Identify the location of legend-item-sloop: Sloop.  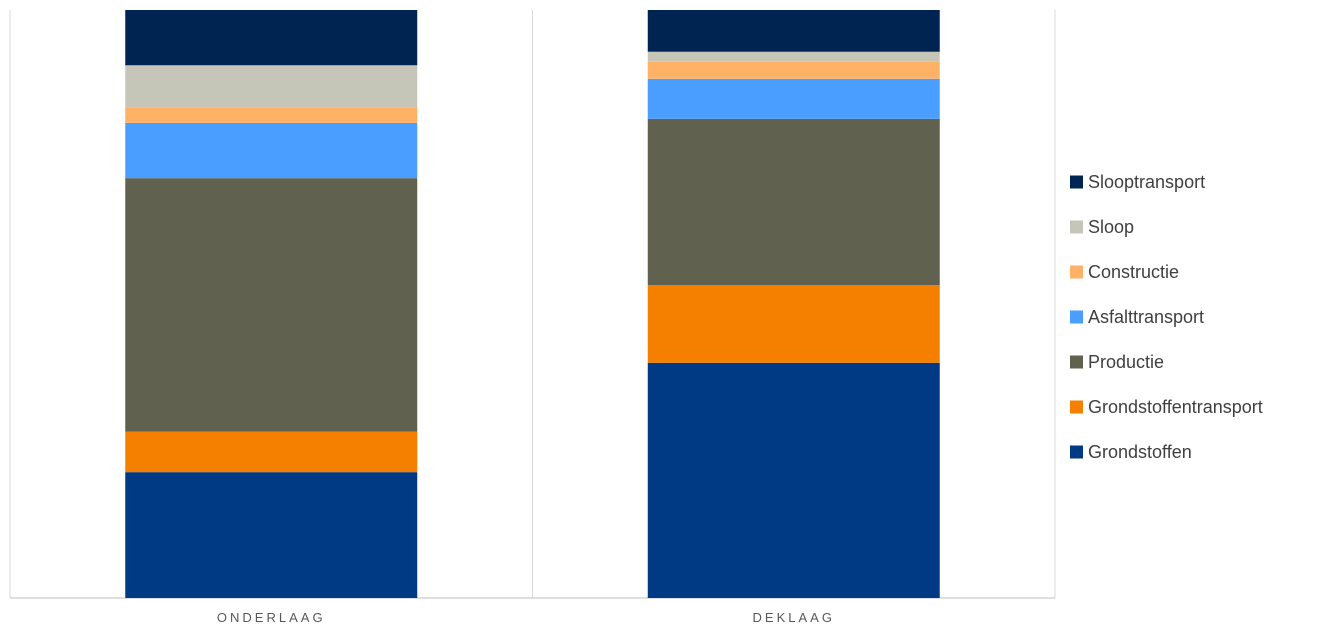
(1102, 227).